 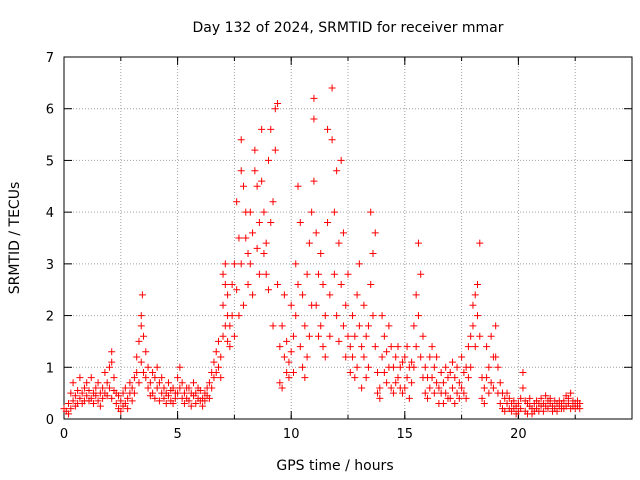 What do you see at coordinates (50, 420) in the screenshot?
I see `y-tick-label-0: 0` at bounding box center [50, 420].